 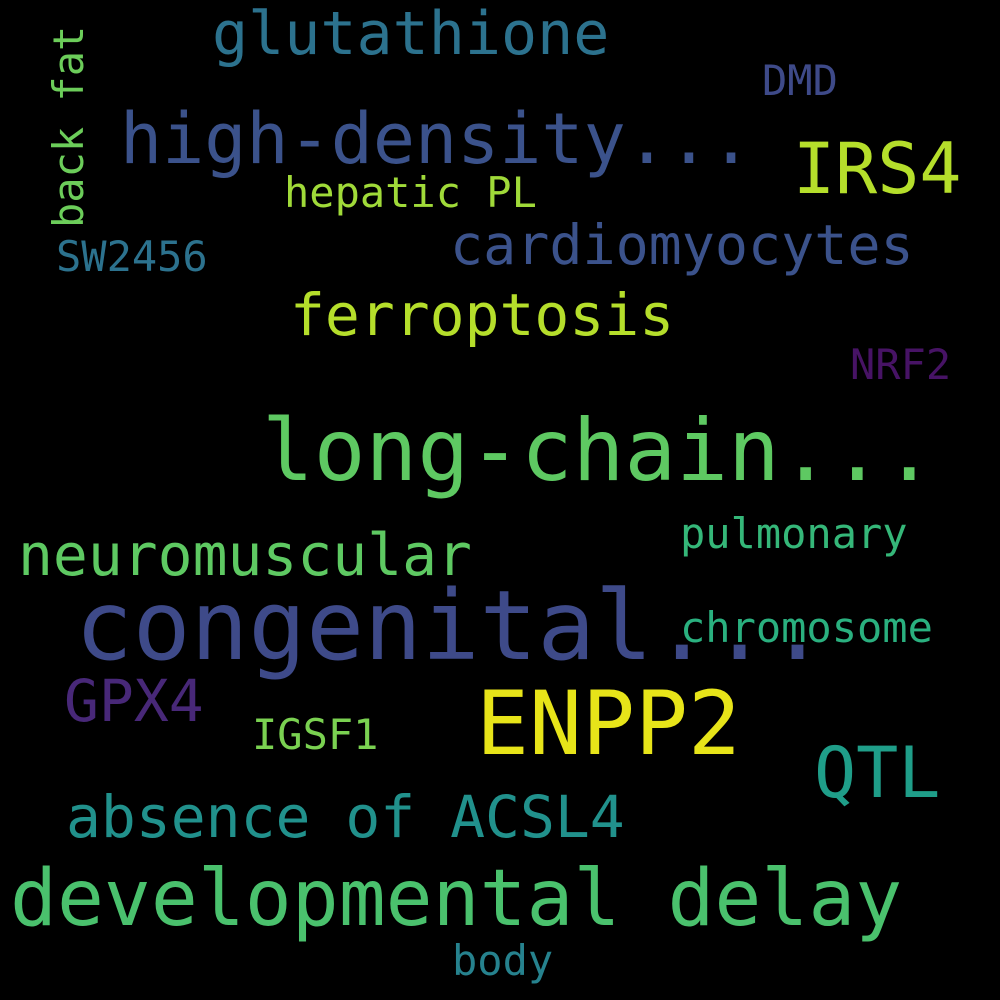 I want to click on word-hepatic-pl: hepatic PL, so click(x=410, y=192).